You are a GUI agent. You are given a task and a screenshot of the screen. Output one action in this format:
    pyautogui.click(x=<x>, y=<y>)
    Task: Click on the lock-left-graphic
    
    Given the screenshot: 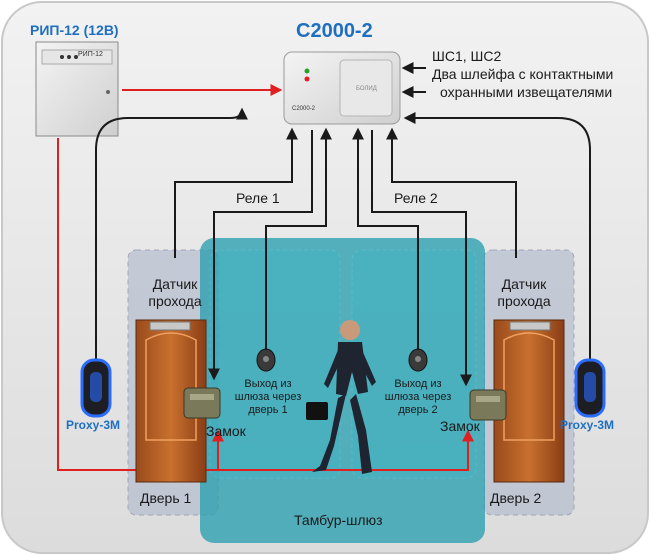 What is the action you would take?
    pyautogui.click(x=202, y=403)
    